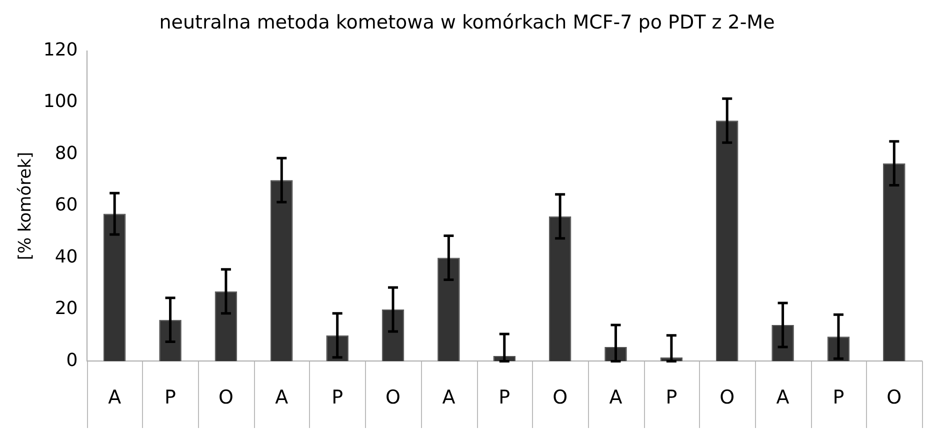 The image size is (938, 436). What do you see at coordinates (66, 309) in the screenshot?
I see `y-tick-label: 20` at bounding box center [66, 309].